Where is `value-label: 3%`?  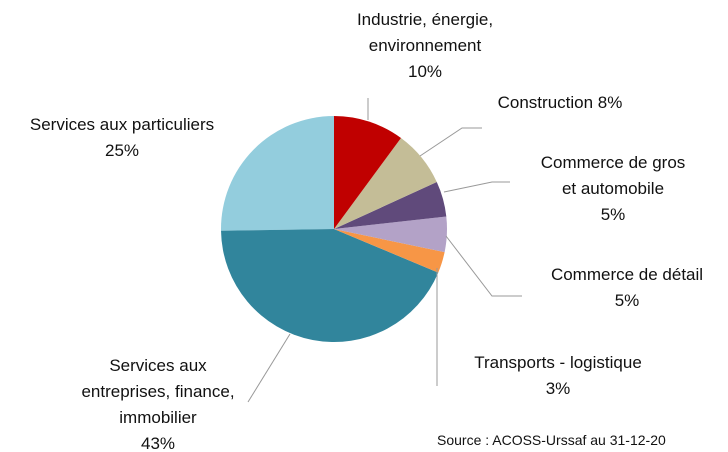
value-label: 3% is located at coordinates (558, 388).